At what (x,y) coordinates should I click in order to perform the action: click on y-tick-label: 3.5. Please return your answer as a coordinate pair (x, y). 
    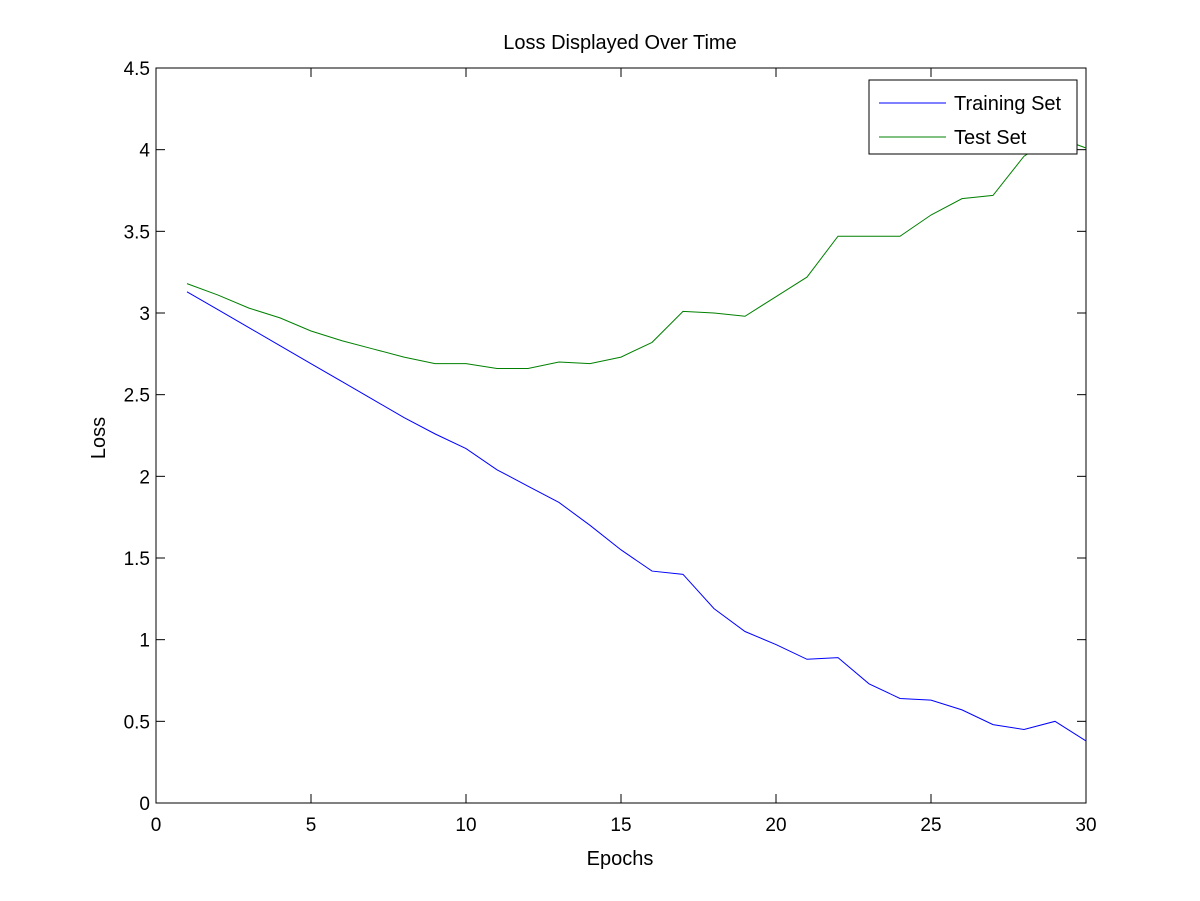
    Looking at the image, I should click on (137, 232).